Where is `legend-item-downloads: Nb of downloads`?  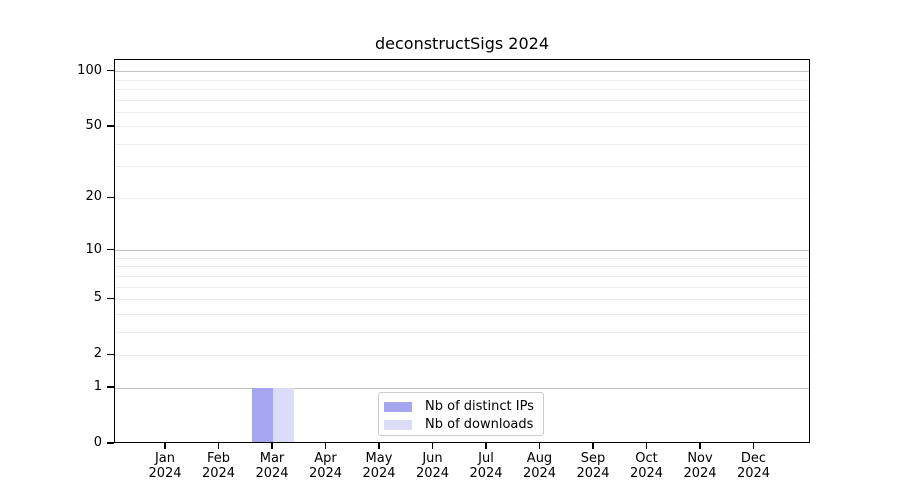 legend-item-downloads: Nb of downloads is located at coordinates (463, 425).